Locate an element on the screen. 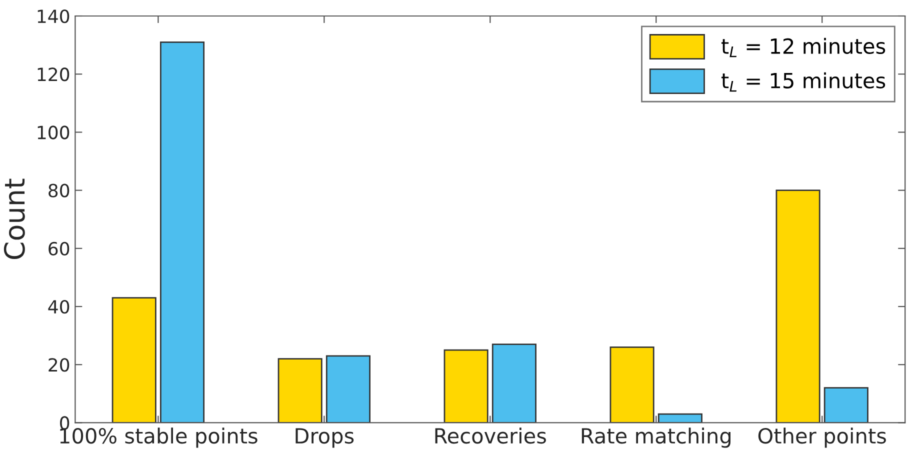 The width and height of the screenshot is (917, 457). x-tick-label: Rate matching is located at coordinates (656, 438).